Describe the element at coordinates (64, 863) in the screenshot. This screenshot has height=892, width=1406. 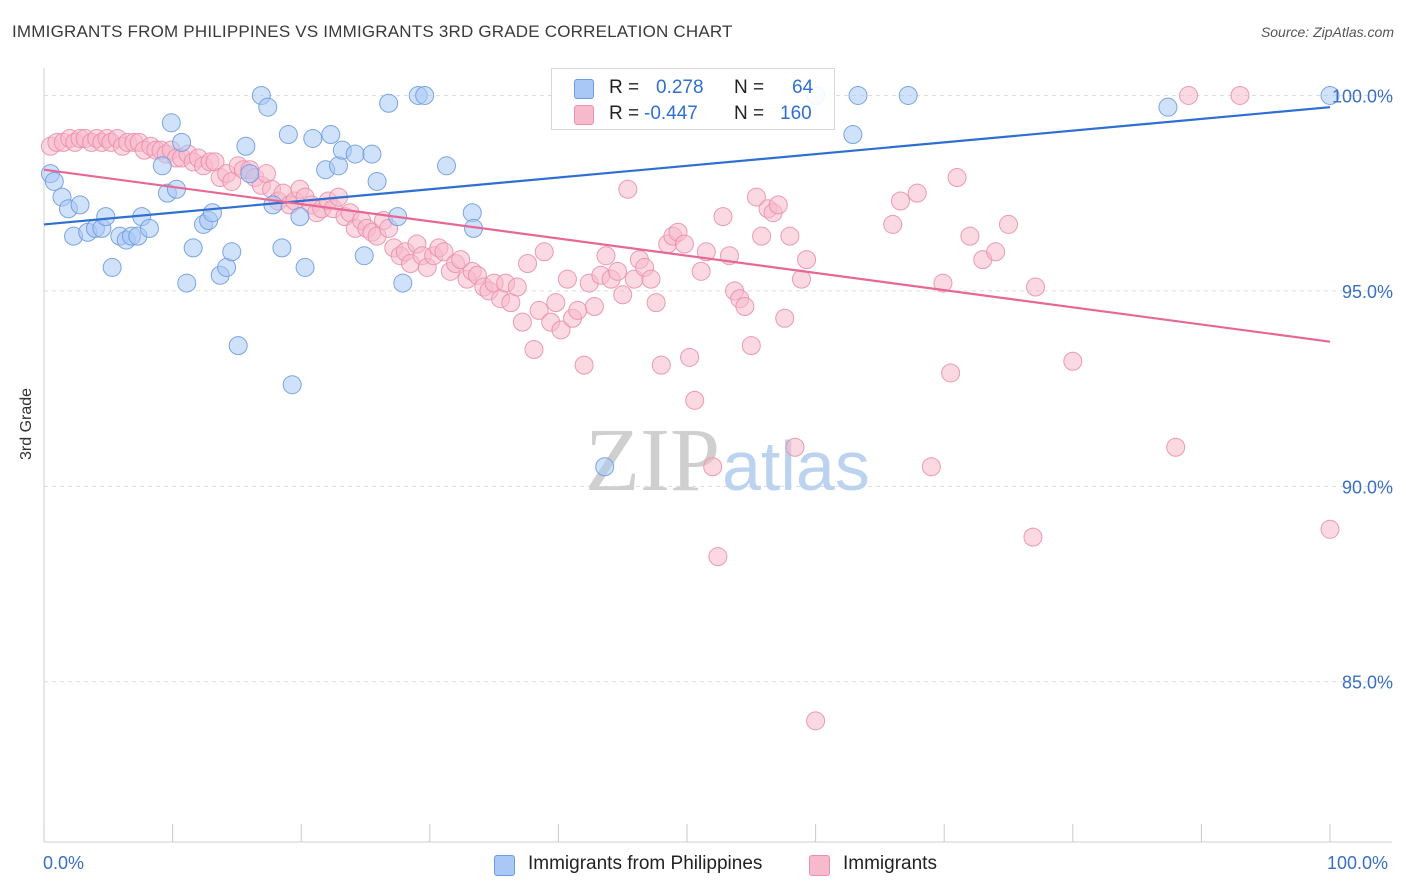
I see `x-tick-label-min: 0.0%` at that location.